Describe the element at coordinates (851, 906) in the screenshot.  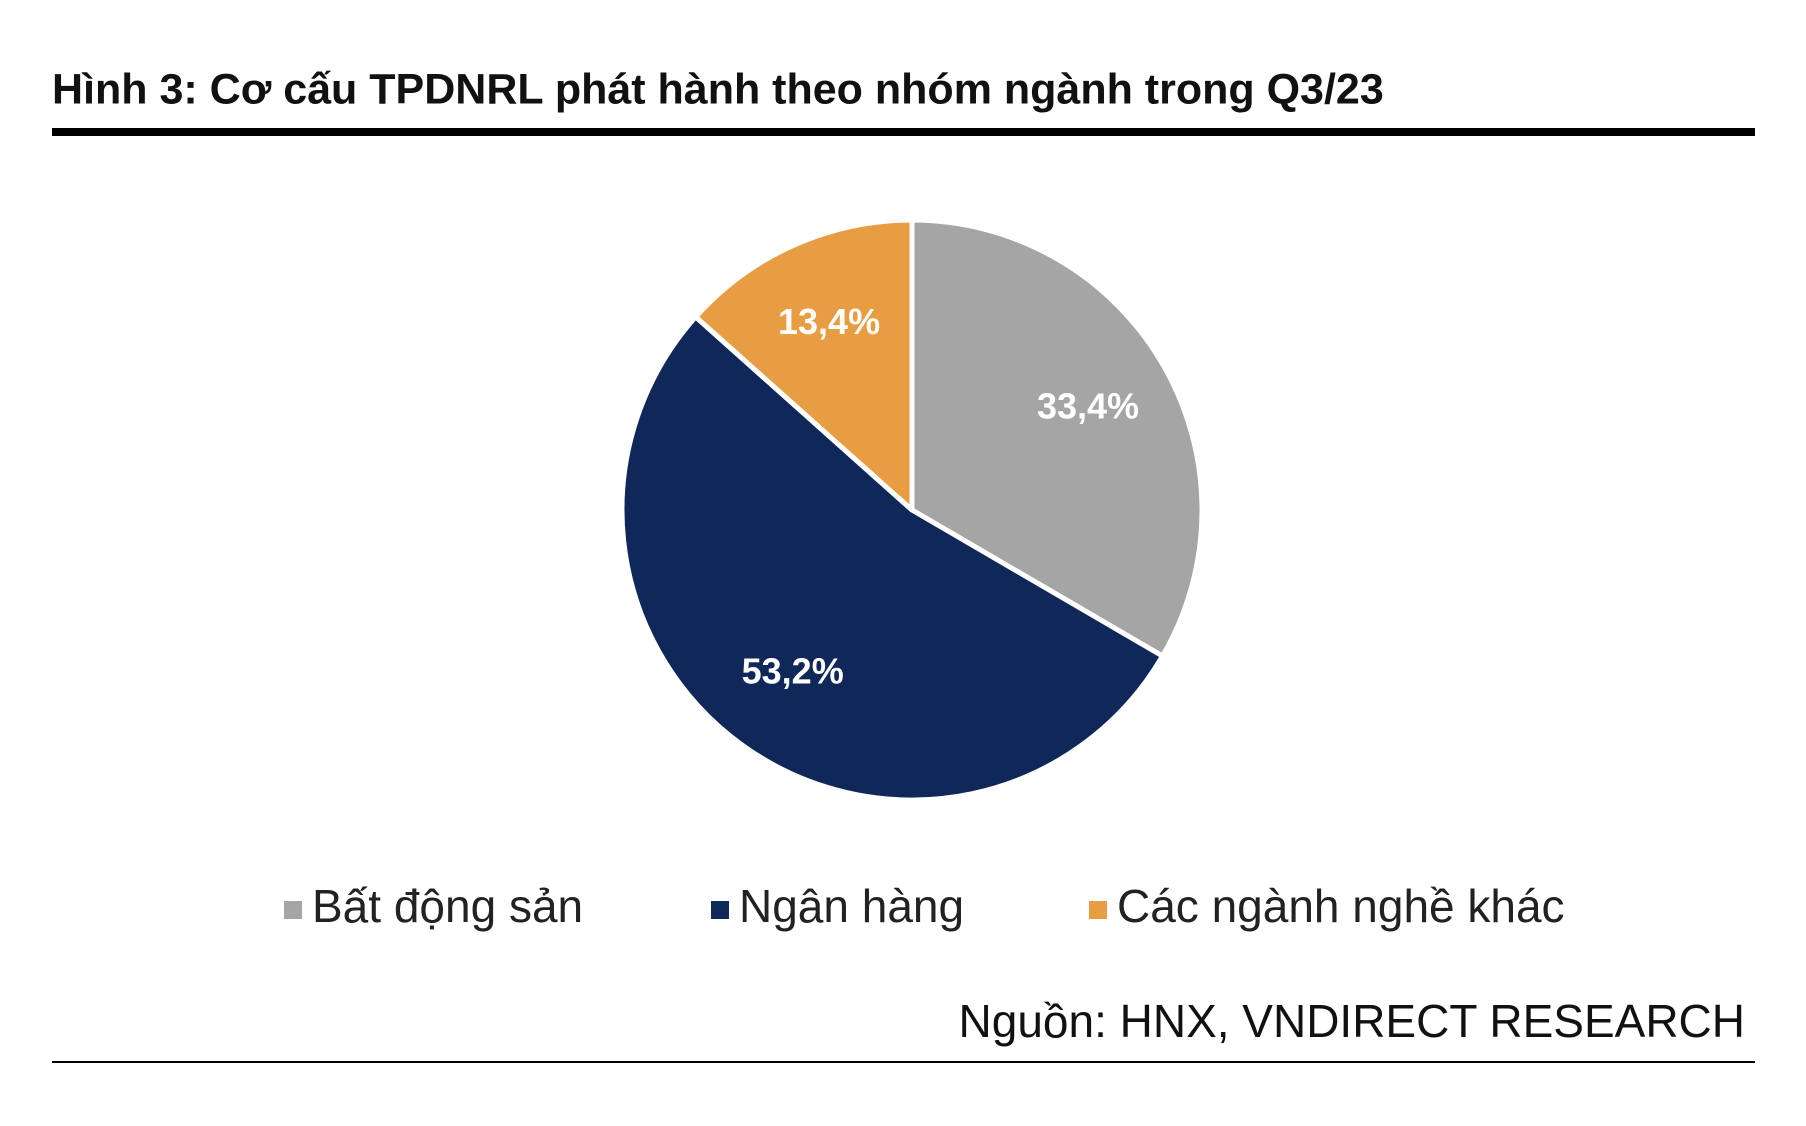
I see `legend-label: Ngân hàng` at that location.